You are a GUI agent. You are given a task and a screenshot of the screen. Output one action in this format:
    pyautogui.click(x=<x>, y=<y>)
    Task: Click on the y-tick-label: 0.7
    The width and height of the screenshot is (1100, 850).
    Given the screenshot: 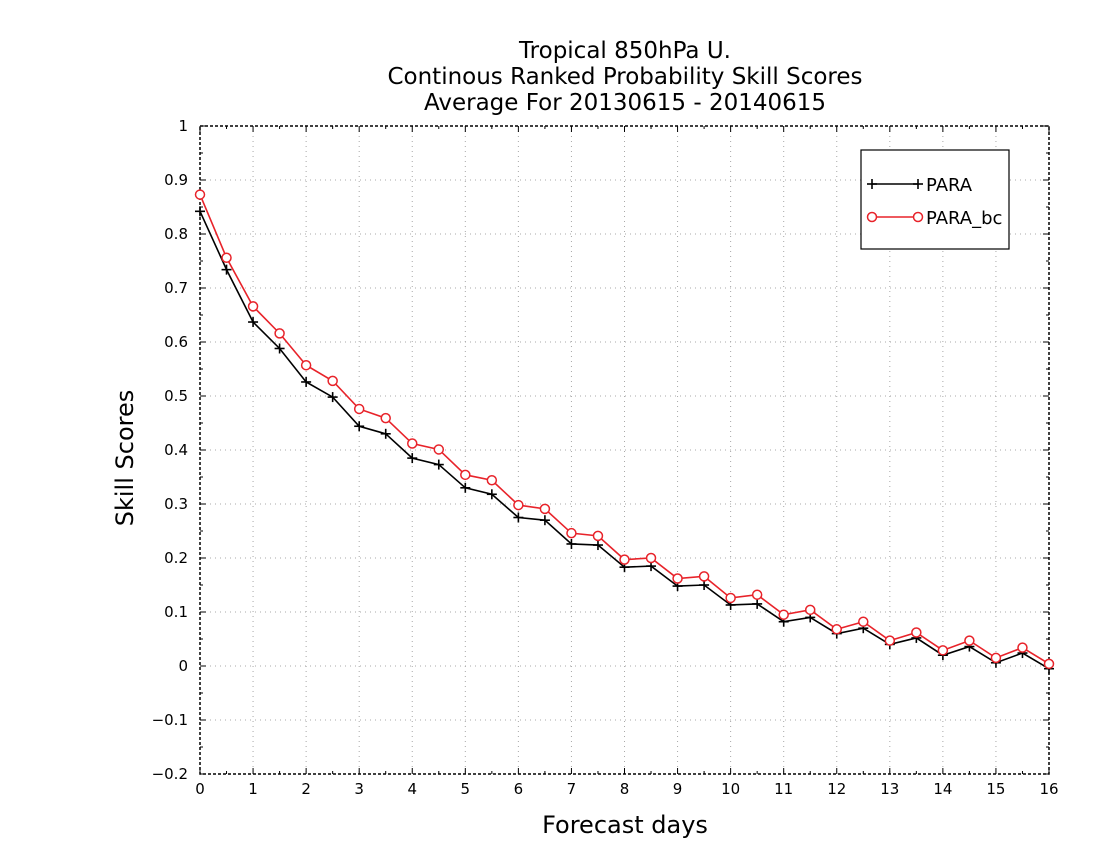 What is the action you would take?
    pyautogui.click(x=176, y=288)
    